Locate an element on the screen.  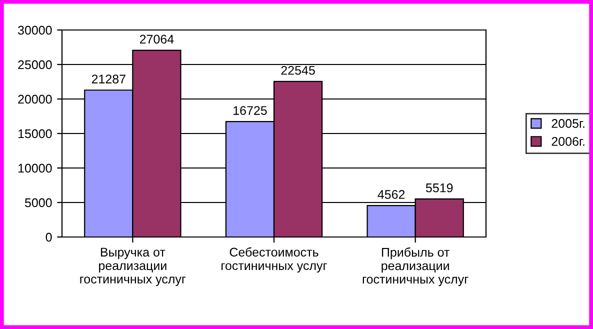
legend-label: 2005г. is located at coordinates (568, 123).